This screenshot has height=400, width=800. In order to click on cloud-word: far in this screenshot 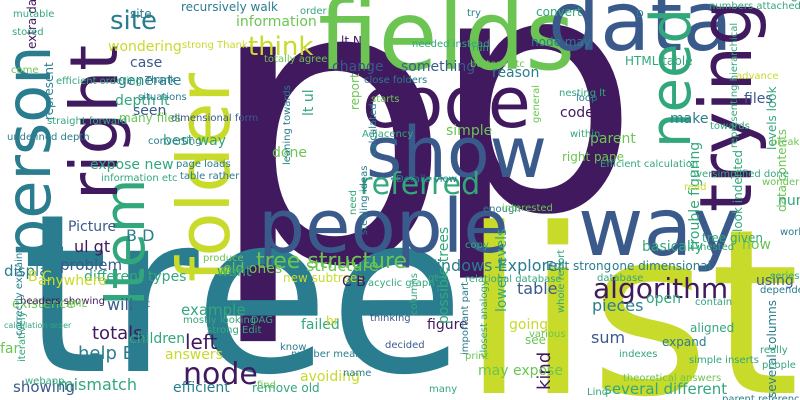, I will do `click(10, 349)`.